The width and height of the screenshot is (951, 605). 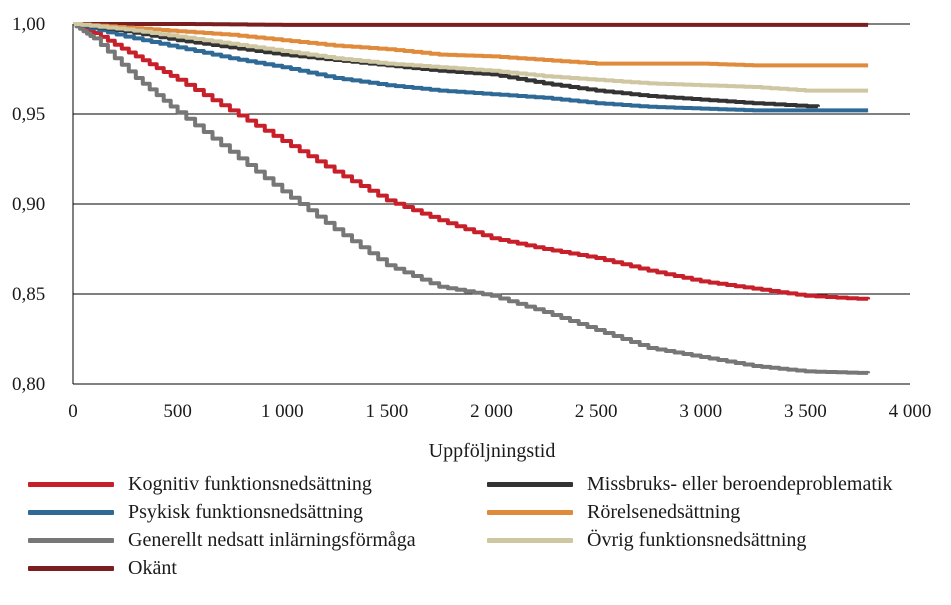 I want to click on x-tick-label: 3 000, so click(x=700, y=411).